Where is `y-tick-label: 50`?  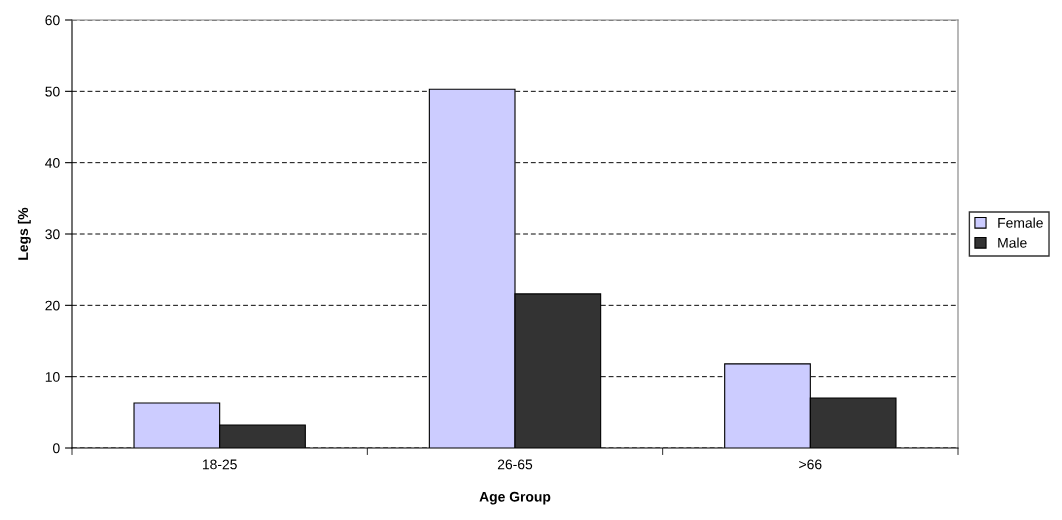
y-tick-label: 50 is located at coordinates (52, 91).